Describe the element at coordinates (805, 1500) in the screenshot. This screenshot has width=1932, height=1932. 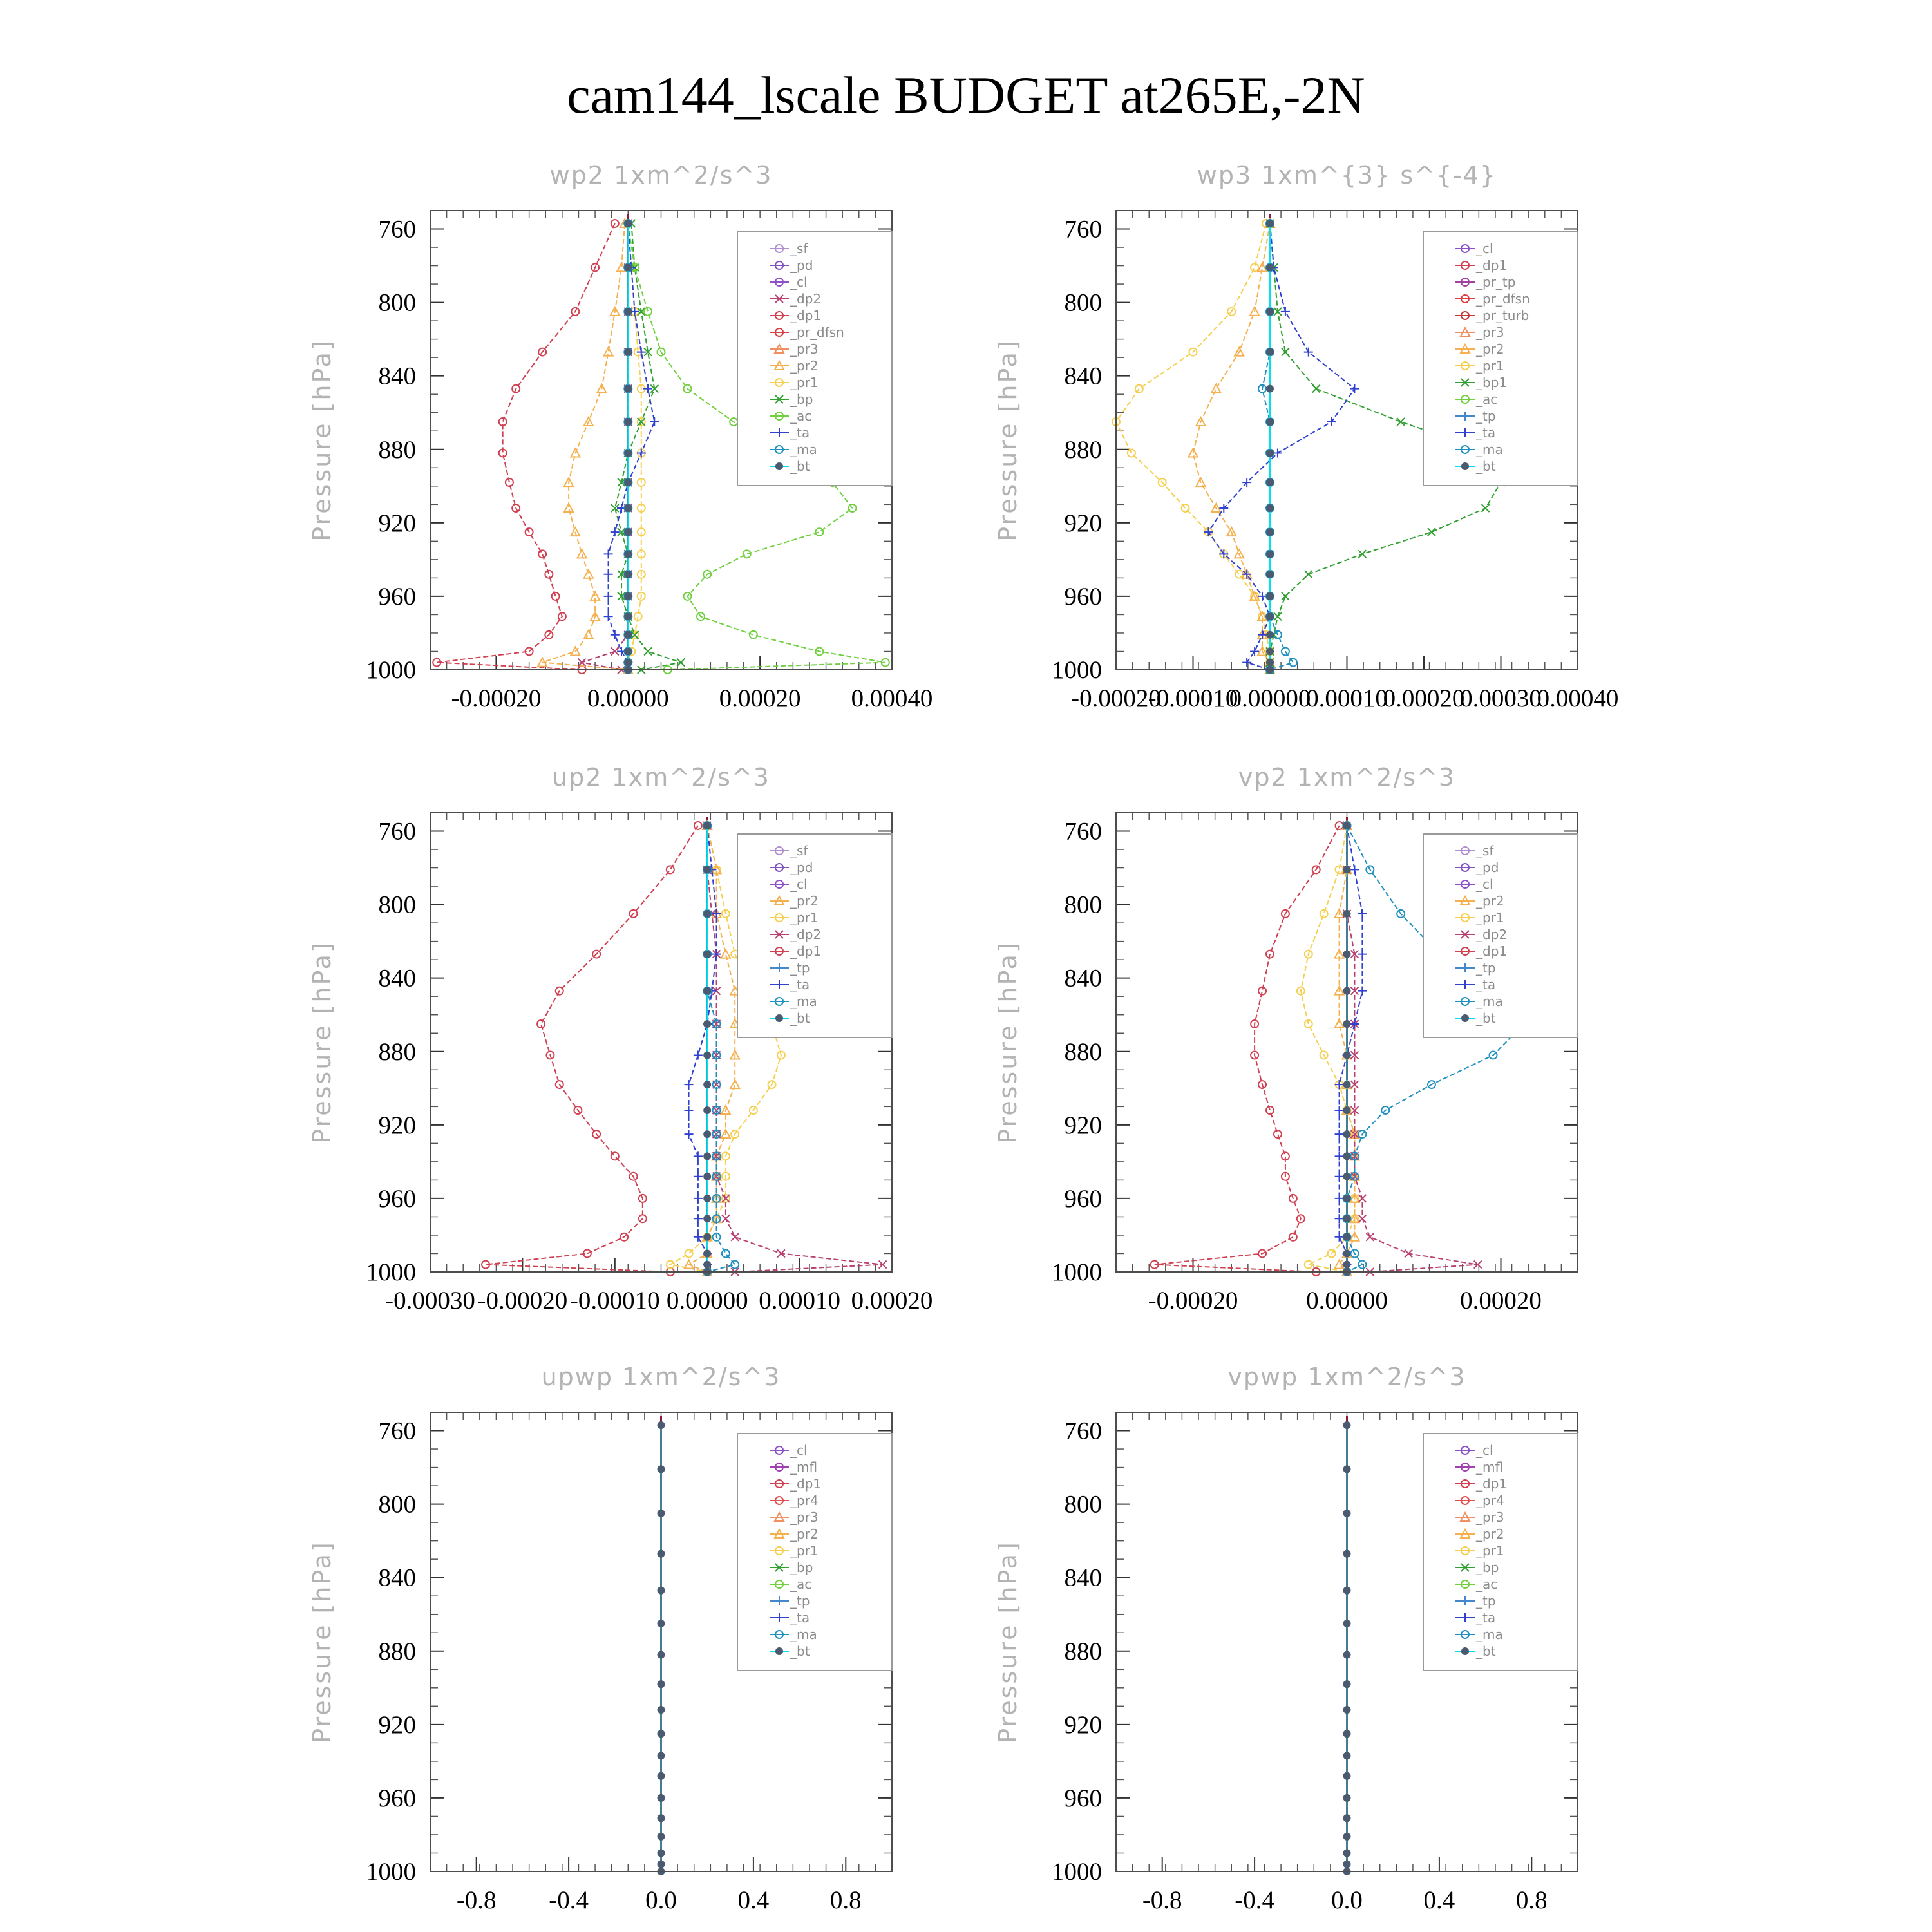
I see `legend-label: _pr4` at that location.